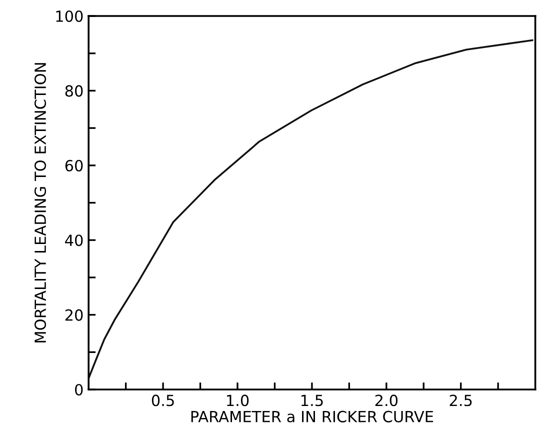  Describe the element at coordinates (312, 416) in the screenshot. I see `x-axis-title: PARAMETER a IN RICKER CURVE` at that location.